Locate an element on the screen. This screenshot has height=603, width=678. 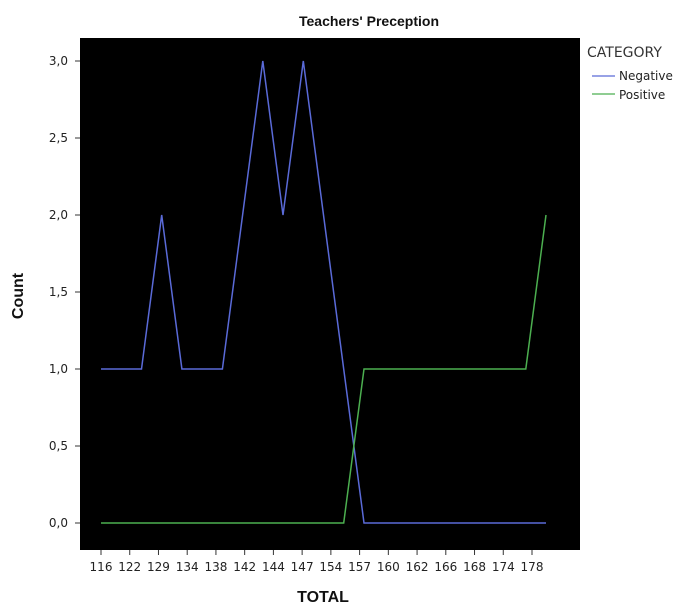
x-tick-label: 129 is located at coordinates (158, 567).